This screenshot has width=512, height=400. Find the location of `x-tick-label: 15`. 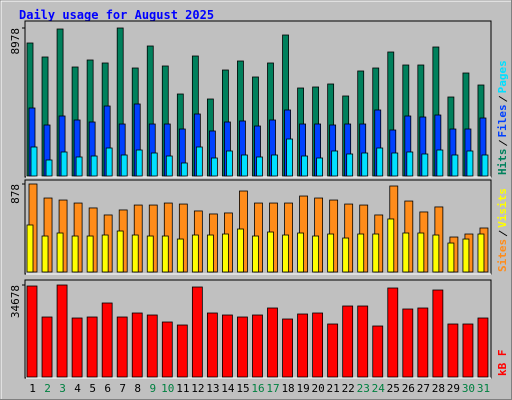

x-tick-label: 15 is located at coordinates (242, 388).